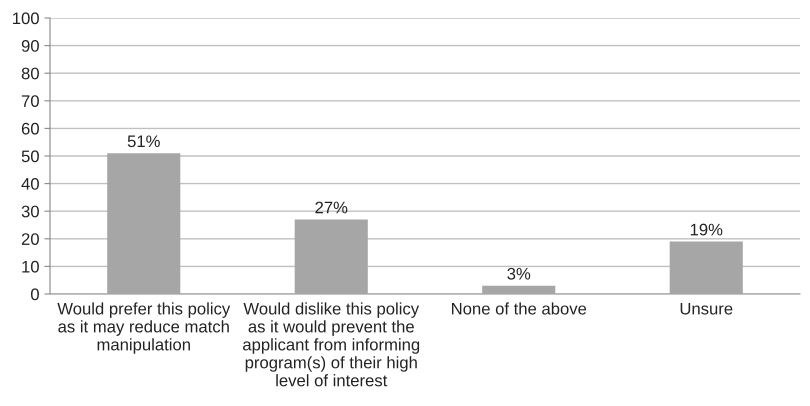  I want to click on data-label: 19%, so click(706, 230).